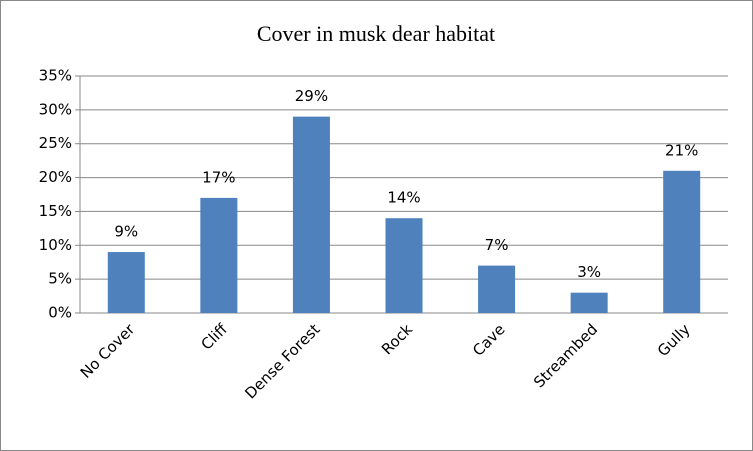 The height and width of the screenshot is (451, 753). What do you see at coordinates (55, 177) in the screenshot?
I see `y-tick-label: 20%` at bounding box center [55, 177].